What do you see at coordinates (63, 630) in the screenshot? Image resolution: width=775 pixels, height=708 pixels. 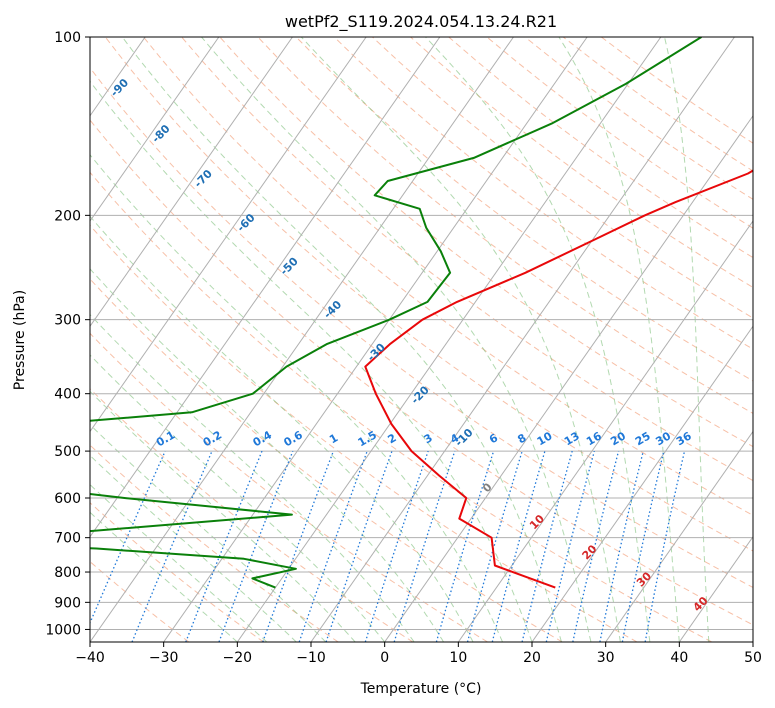 I see `y-tick-label: 1000` at bounding box center [63, 630].